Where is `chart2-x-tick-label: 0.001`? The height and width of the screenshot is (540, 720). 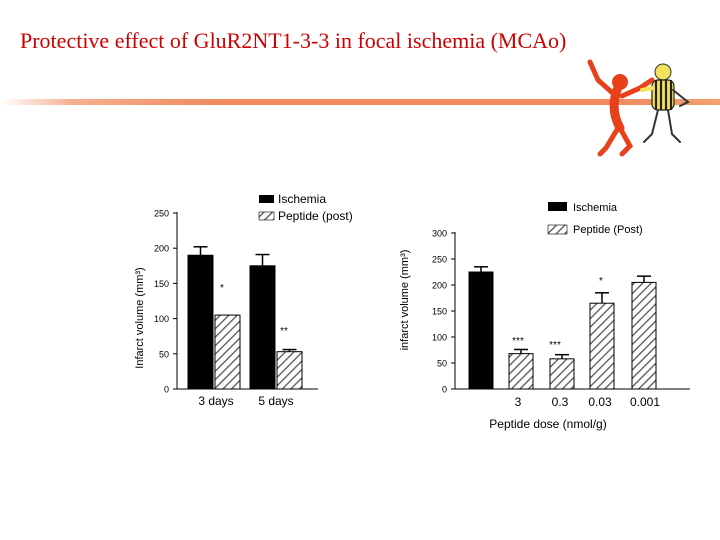
chart2-x-tick-label: 0.001 is located at coordinates (645, 402).